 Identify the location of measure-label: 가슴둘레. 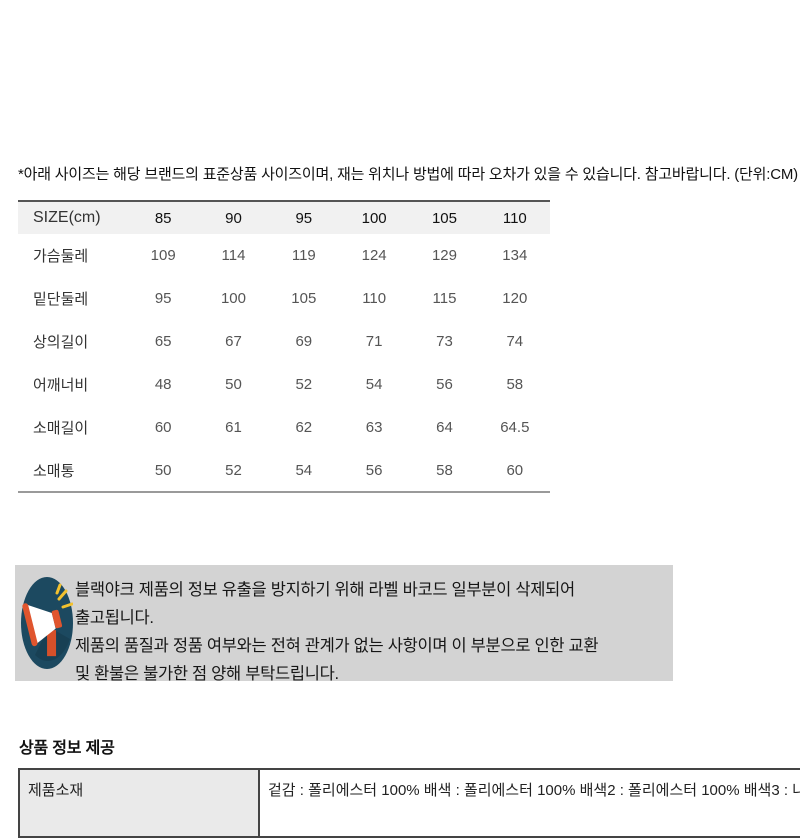
(61, 256).